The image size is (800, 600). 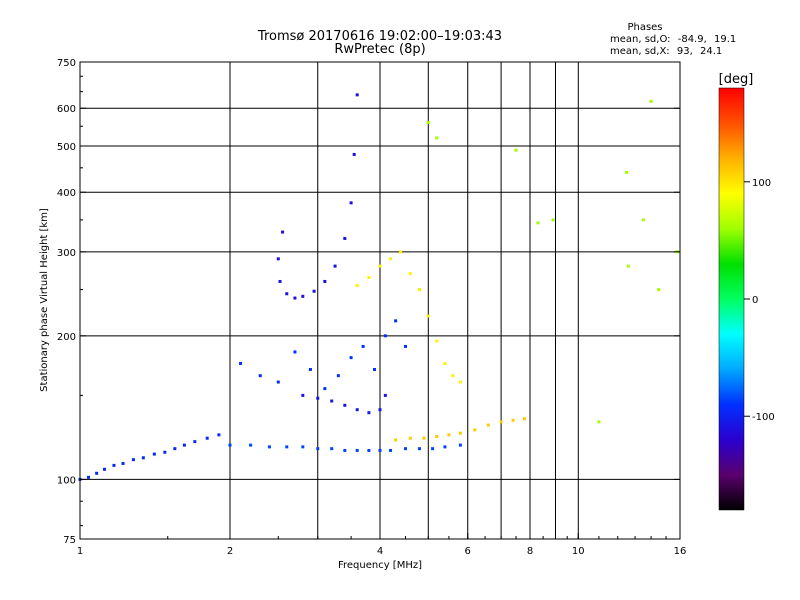 What do you see at coordinates (644, 27) in the screenshot?
I see `stats-heading: Phases` at bounding box center [644, 27].